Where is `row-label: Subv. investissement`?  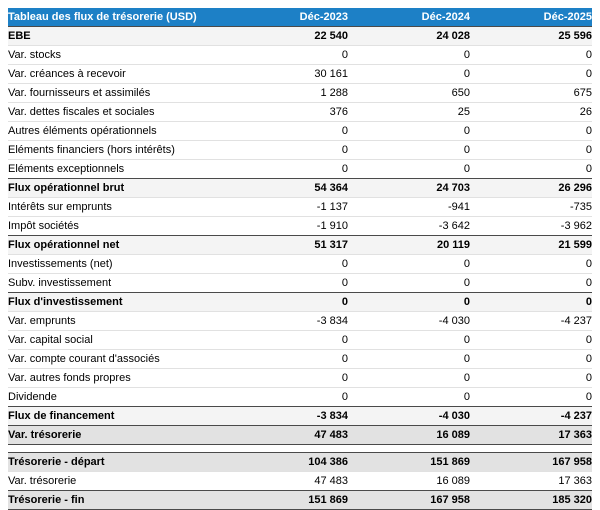 row-label: Subv. investissement is located at coordinates (117, 283).